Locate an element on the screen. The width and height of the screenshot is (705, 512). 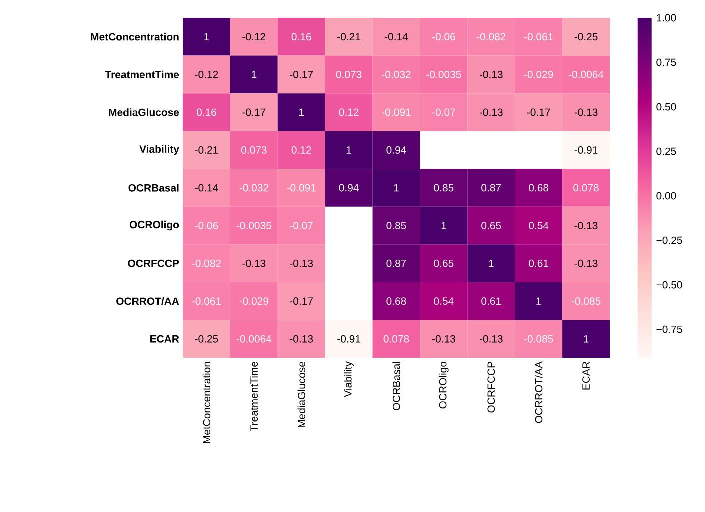
x-tick-label: OCRROT/AA is located at coordinates (538, 393).